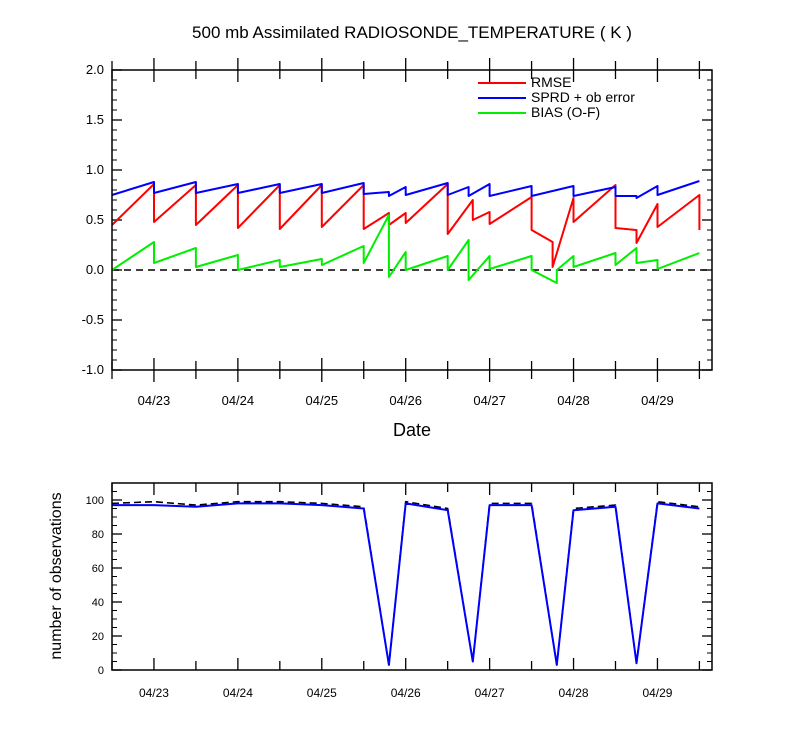 The height and width of the screenshot is (750, 800). I want to click on main-y-tick-label: 1.5, so click(95, 119).